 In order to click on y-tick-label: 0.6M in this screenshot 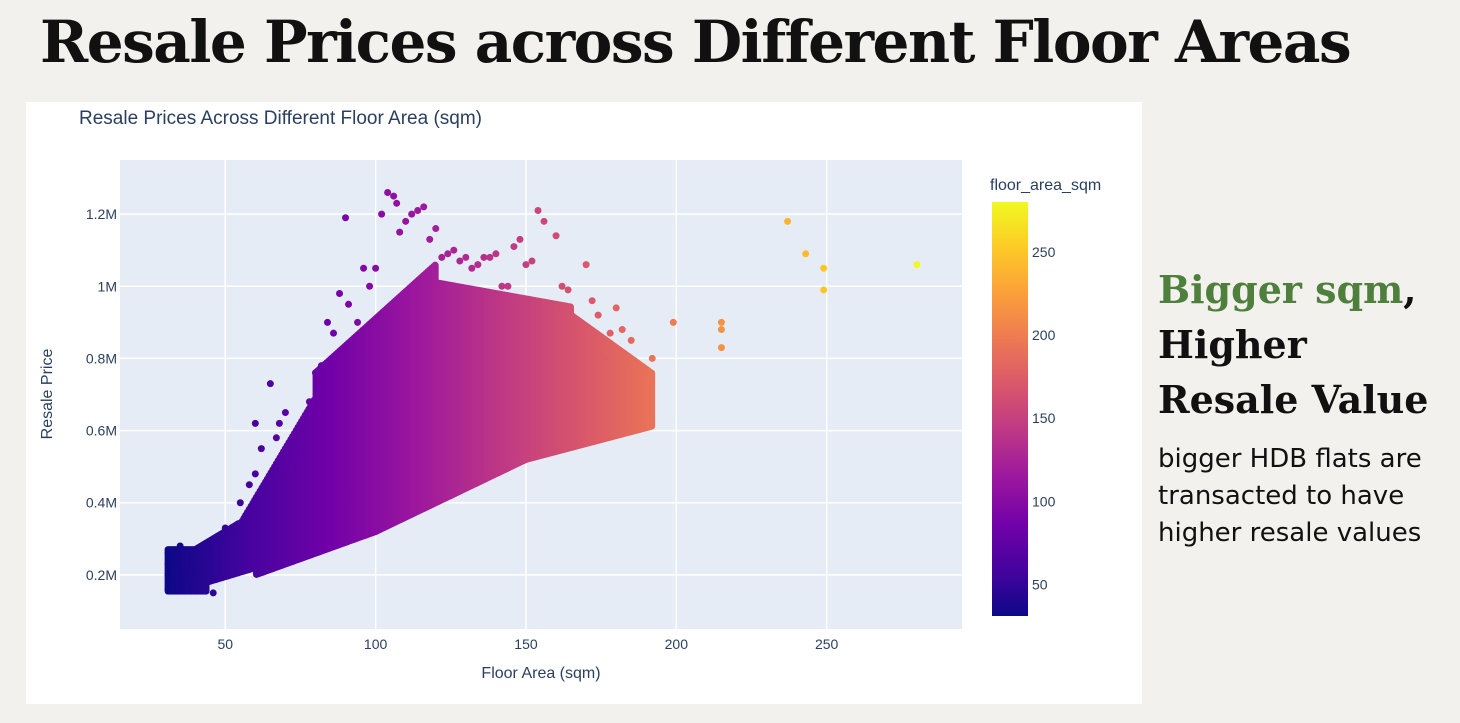, I will do `click(101, 431)`.